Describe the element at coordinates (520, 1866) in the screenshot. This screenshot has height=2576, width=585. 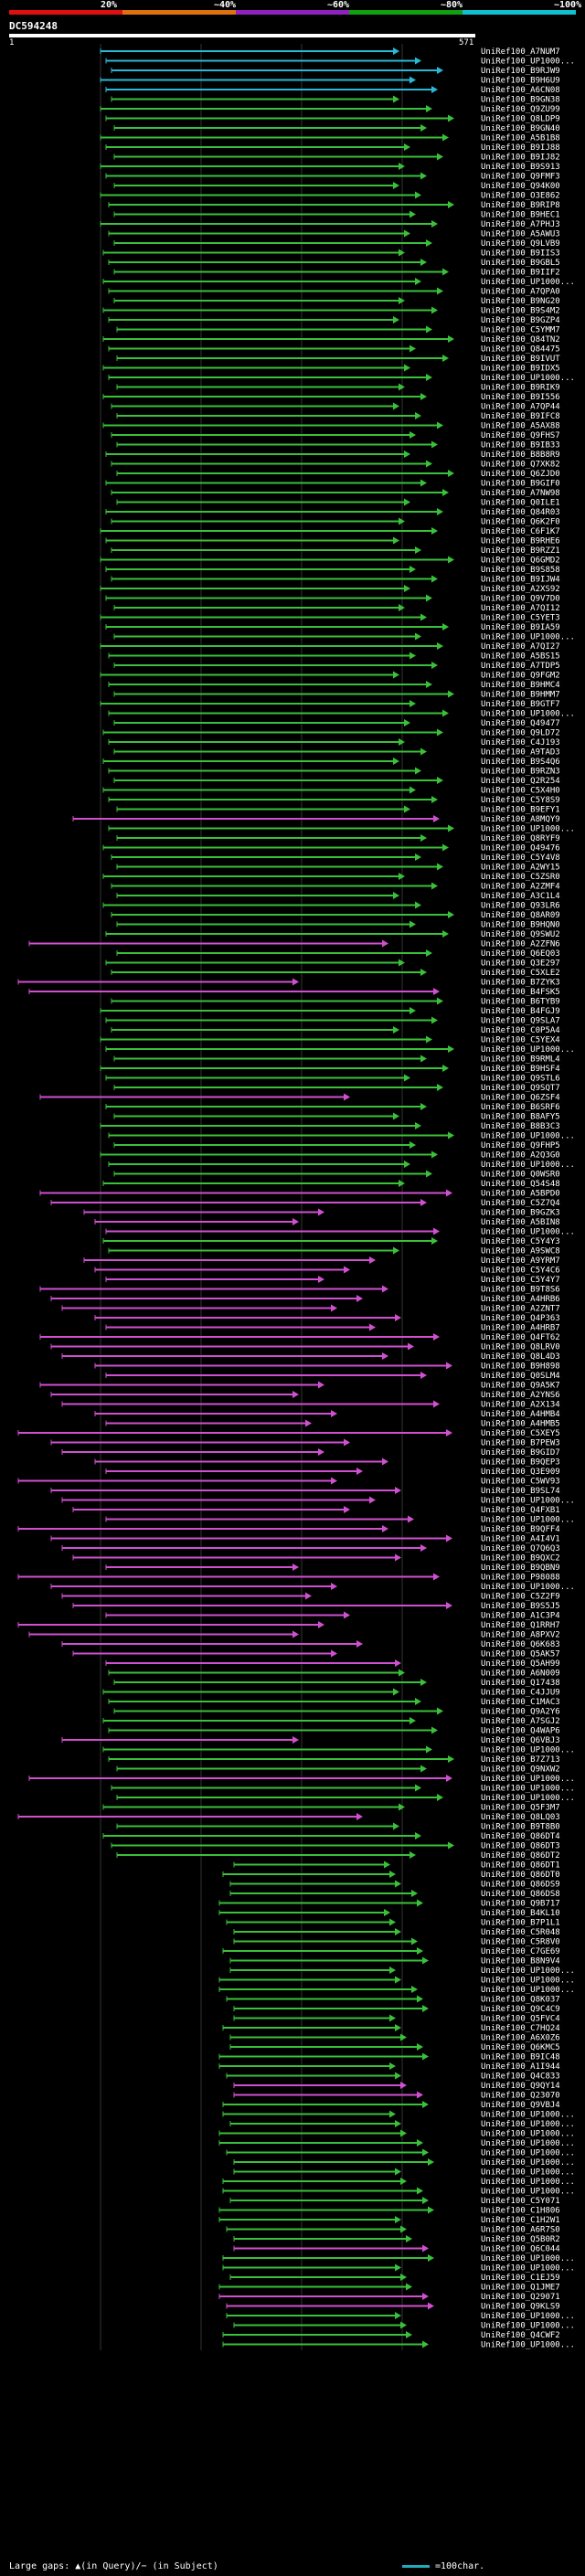
I see `hit-label: UniRef100_Q86DT1` at that location.